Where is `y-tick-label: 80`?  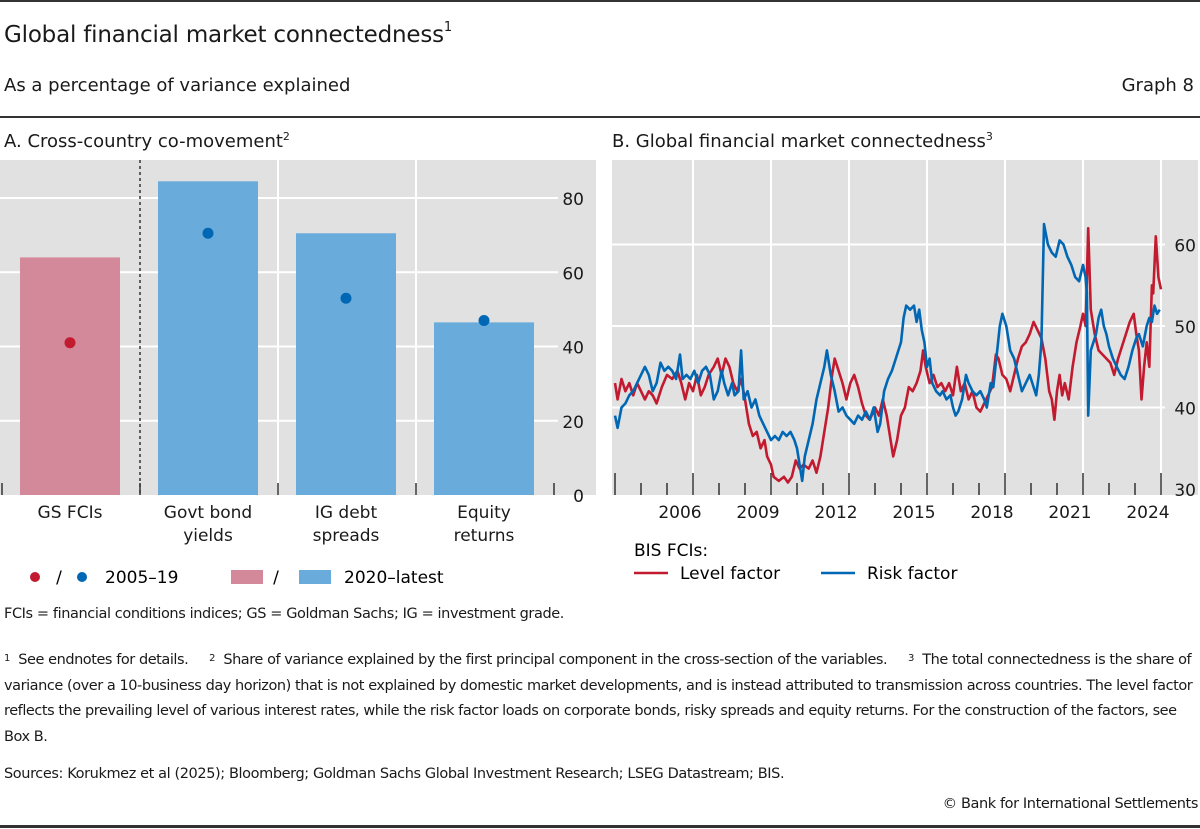 y-tick-label: 80 is located at coordinates (573, 200).